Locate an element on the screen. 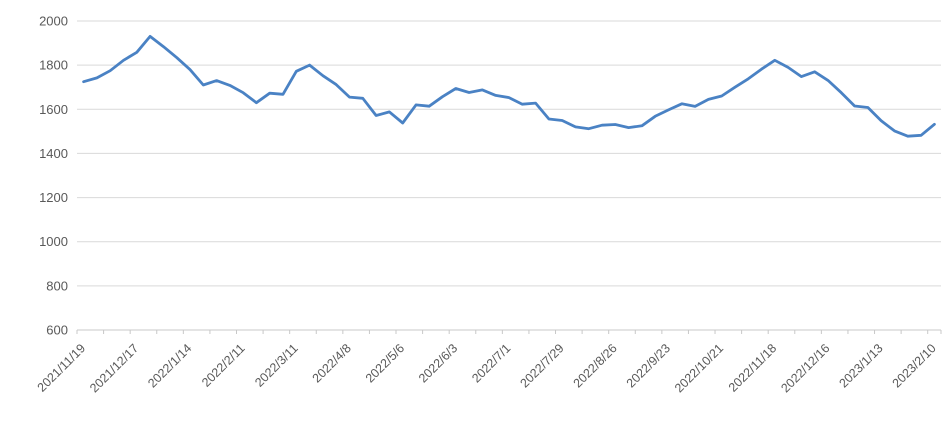  x-axis-tick-label: 2022/6/3 is located at coordinates (438, 363).